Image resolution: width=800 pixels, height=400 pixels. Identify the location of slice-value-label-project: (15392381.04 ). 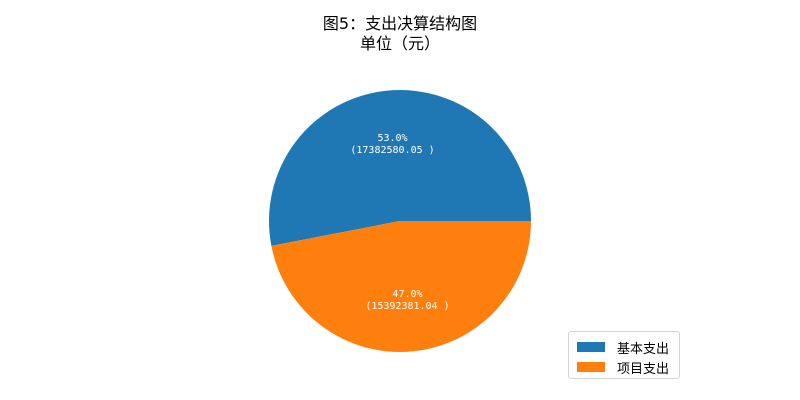
(407, 306).